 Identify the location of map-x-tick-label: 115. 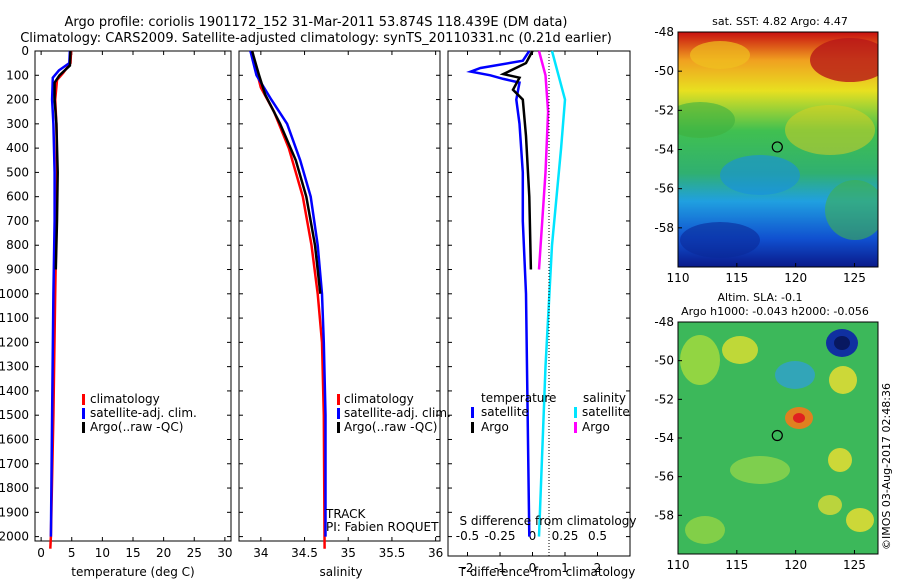
(736, 565).